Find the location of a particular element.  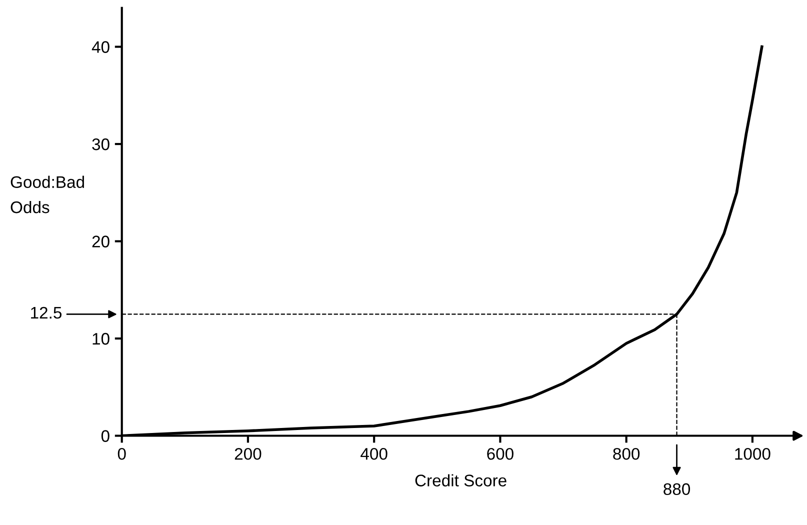

x-axis-title: Credit Score is located at coordinates (460, 480).